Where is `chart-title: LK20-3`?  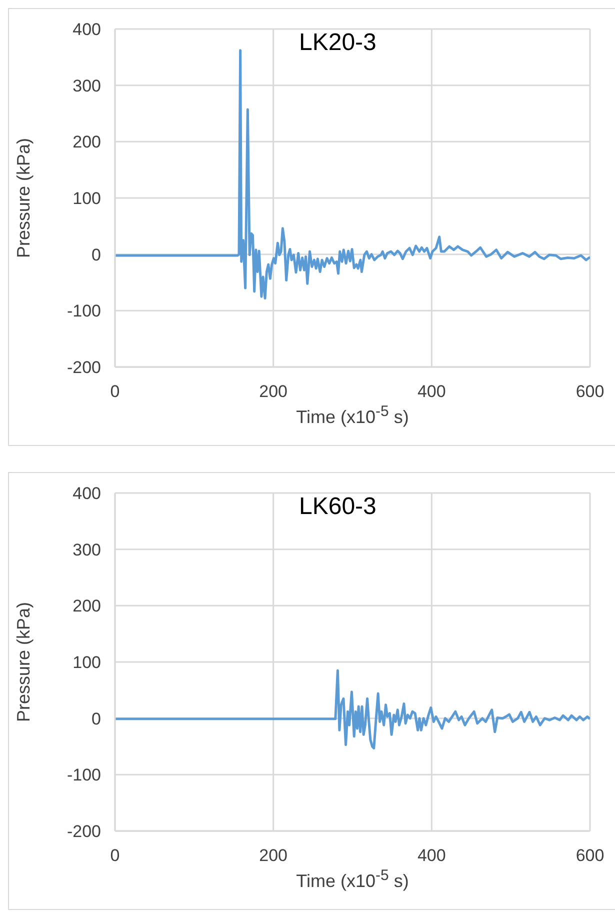 chart-title: LK20-3 is located at coordinates (337, 43).